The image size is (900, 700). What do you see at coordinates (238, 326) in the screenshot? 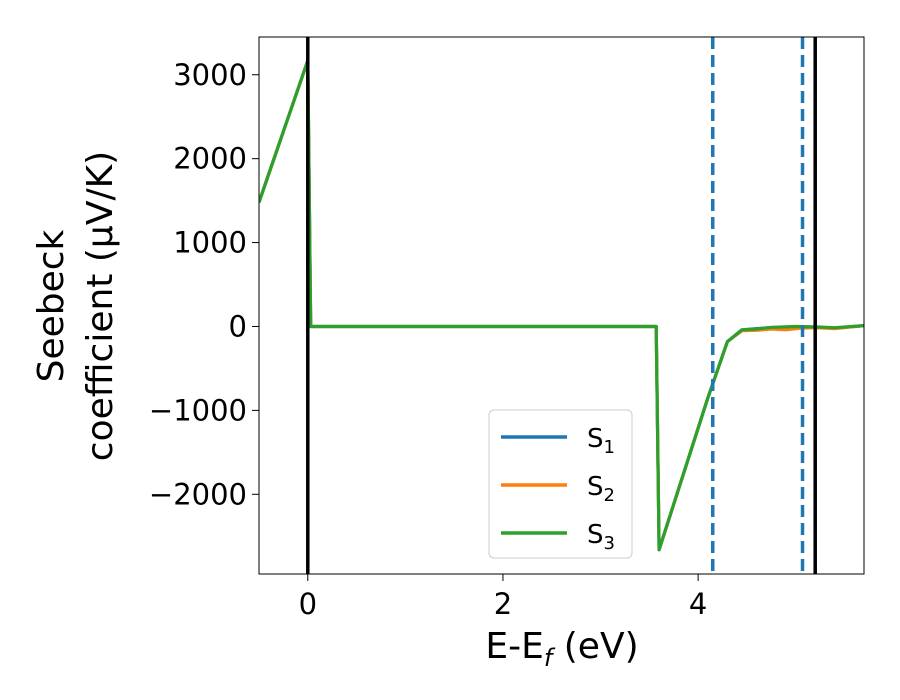
I see `y-tick-label: 0` at bounding box center [238, 326].